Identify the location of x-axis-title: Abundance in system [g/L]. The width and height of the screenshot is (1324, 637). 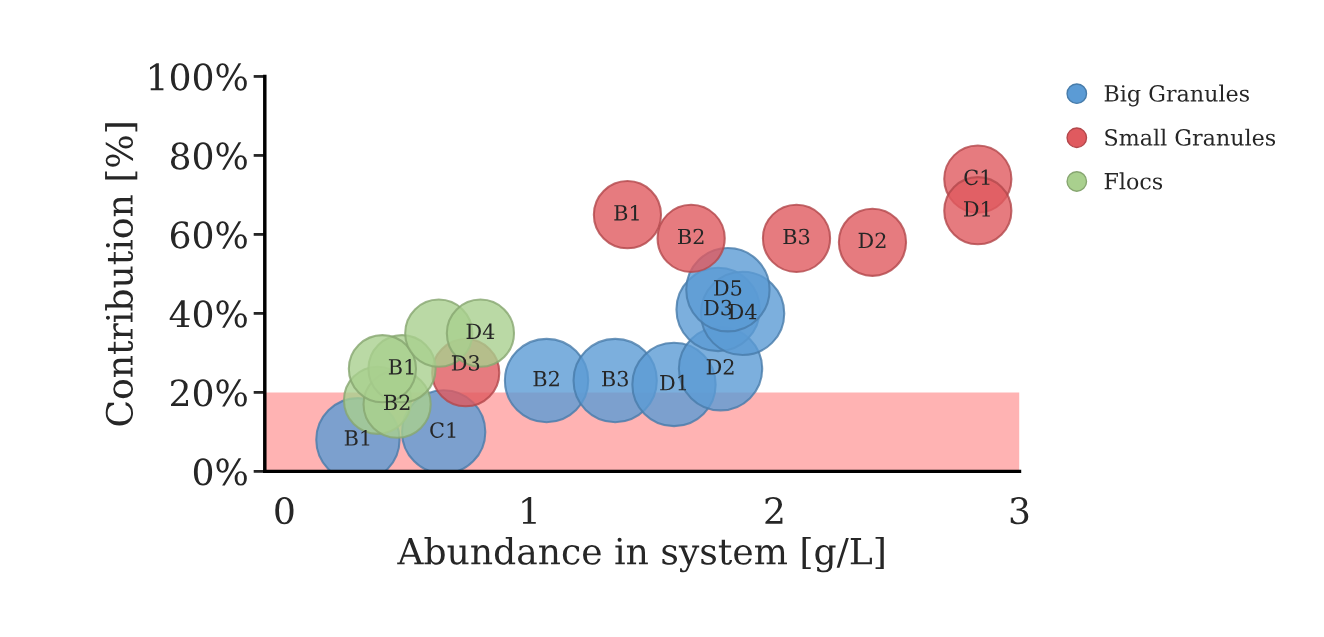
(640, 554).